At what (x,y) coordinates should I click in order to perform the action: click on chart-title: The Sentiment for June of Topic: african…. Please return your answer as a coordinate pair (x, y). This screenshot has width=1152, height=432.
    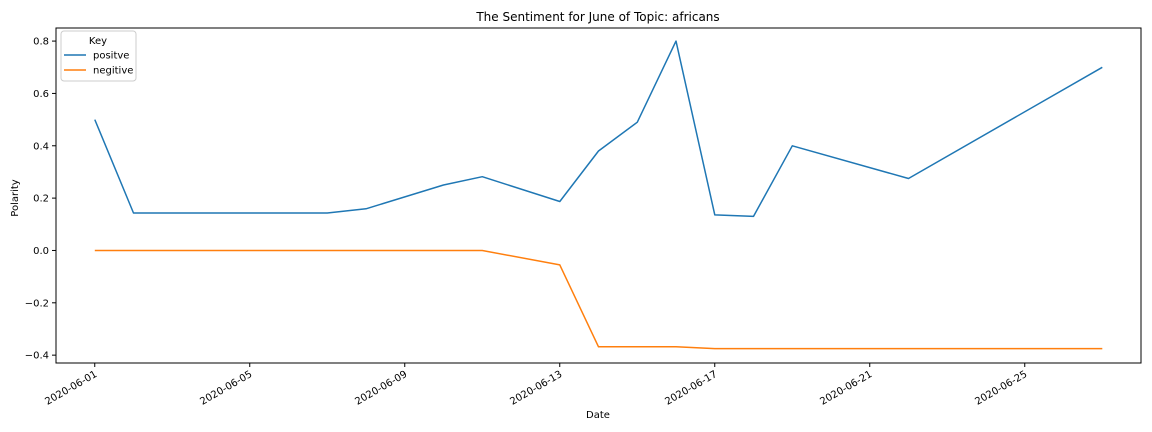
    Looking at the image, I should click on (597, 17).